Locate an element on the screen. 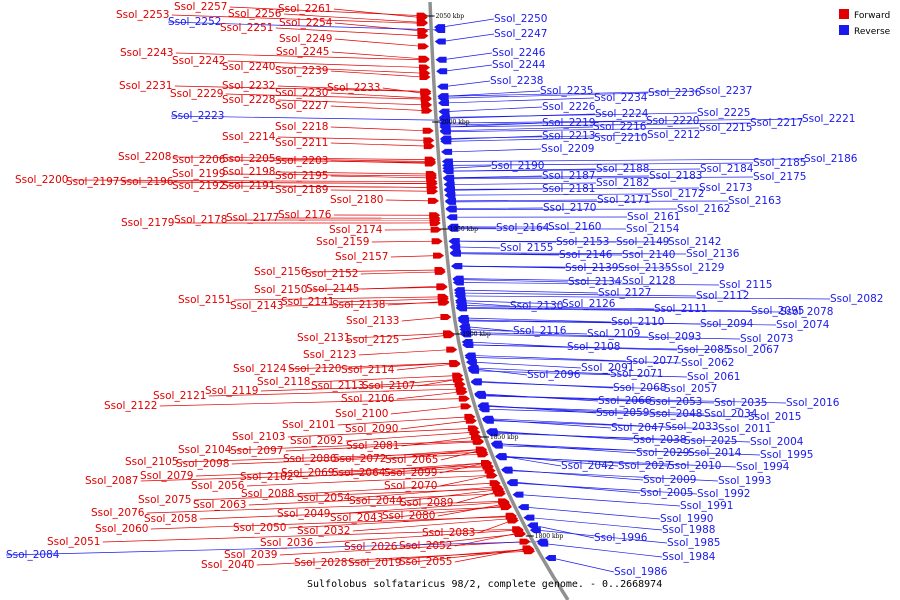 The height and width of the screenshot is (600, 900). reverse-gene-label: Ssol_2136 is located at coordinates (713, 254).